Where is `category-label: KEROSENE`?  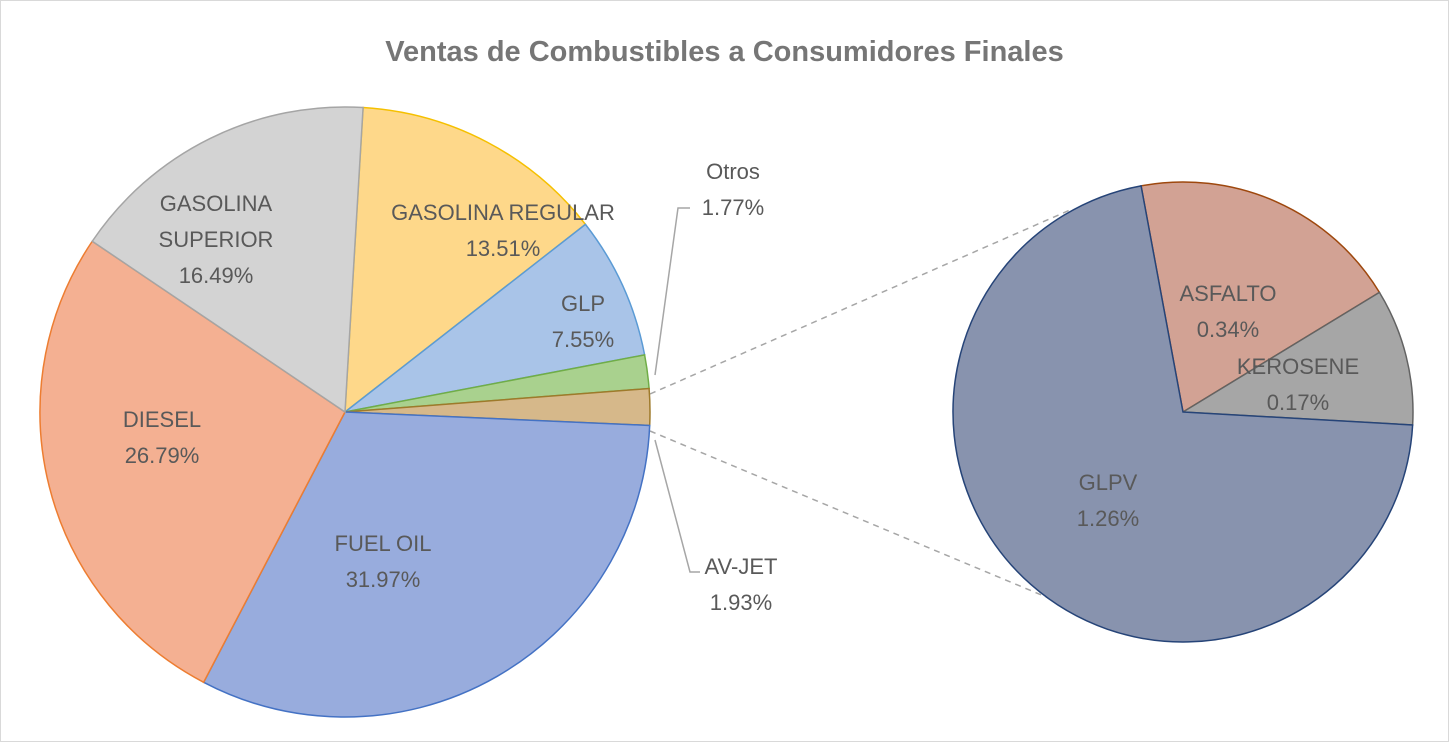 category-label: KEROSENE is located at coordinates (1298, 366).